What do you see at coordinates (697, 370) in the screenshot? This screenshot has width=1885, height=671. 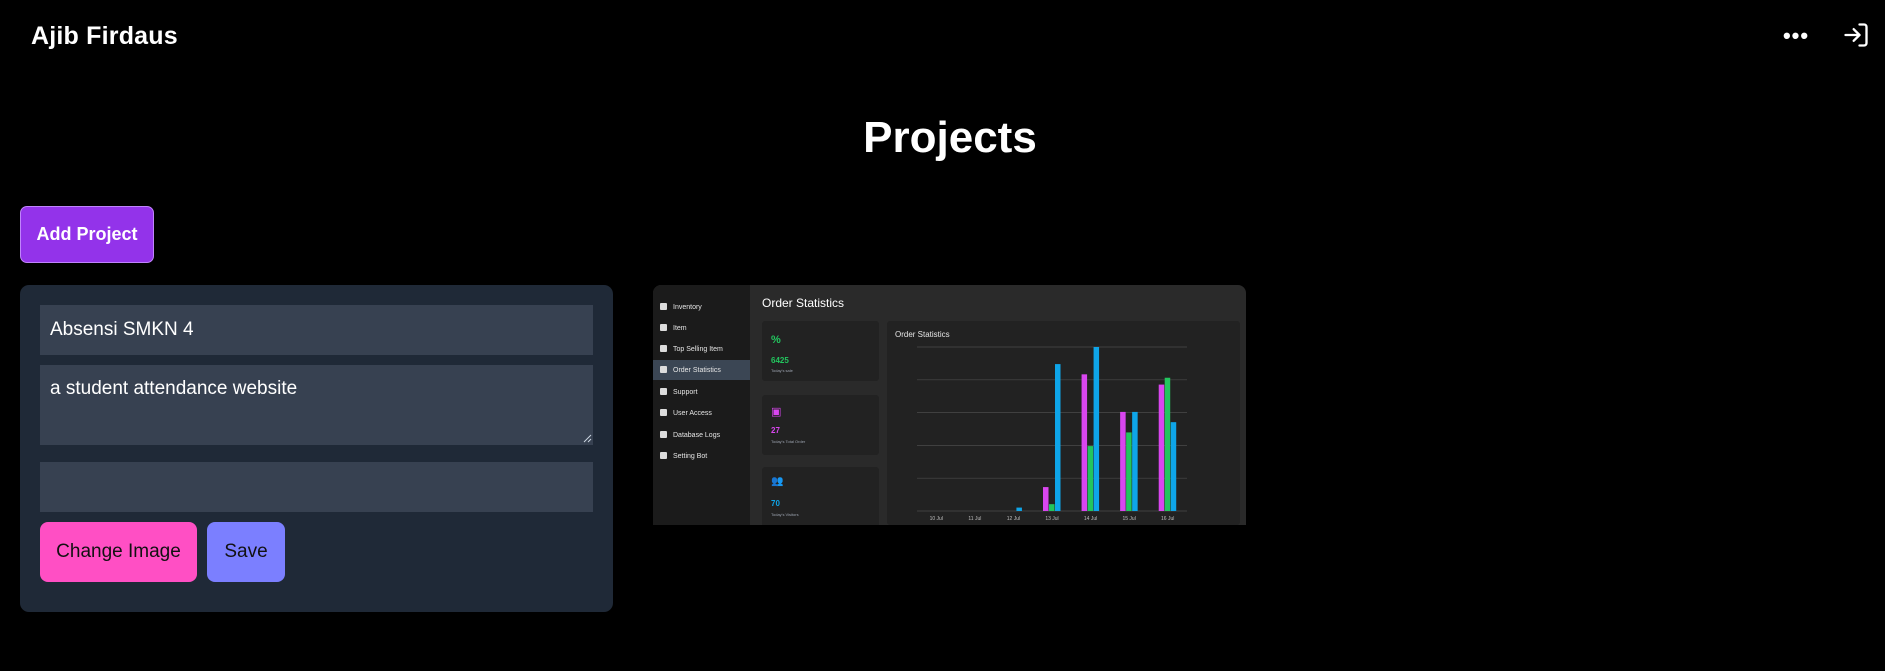 I see `preview-sidebar-label: Order Statistics` at bounding box center [697, 370].